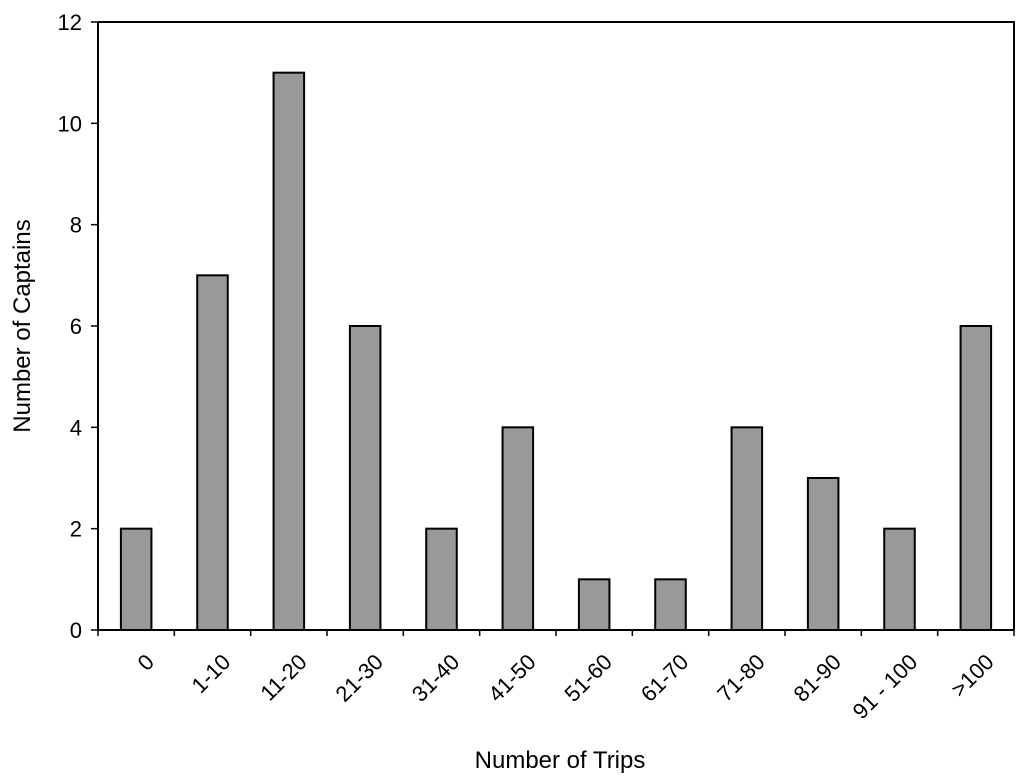 This screenshot has height=777, width=1018. What do you see at coordinates (76, 427) in the screenshot?
I see `y-tick-label: 4` at bounding box center [76, 427].